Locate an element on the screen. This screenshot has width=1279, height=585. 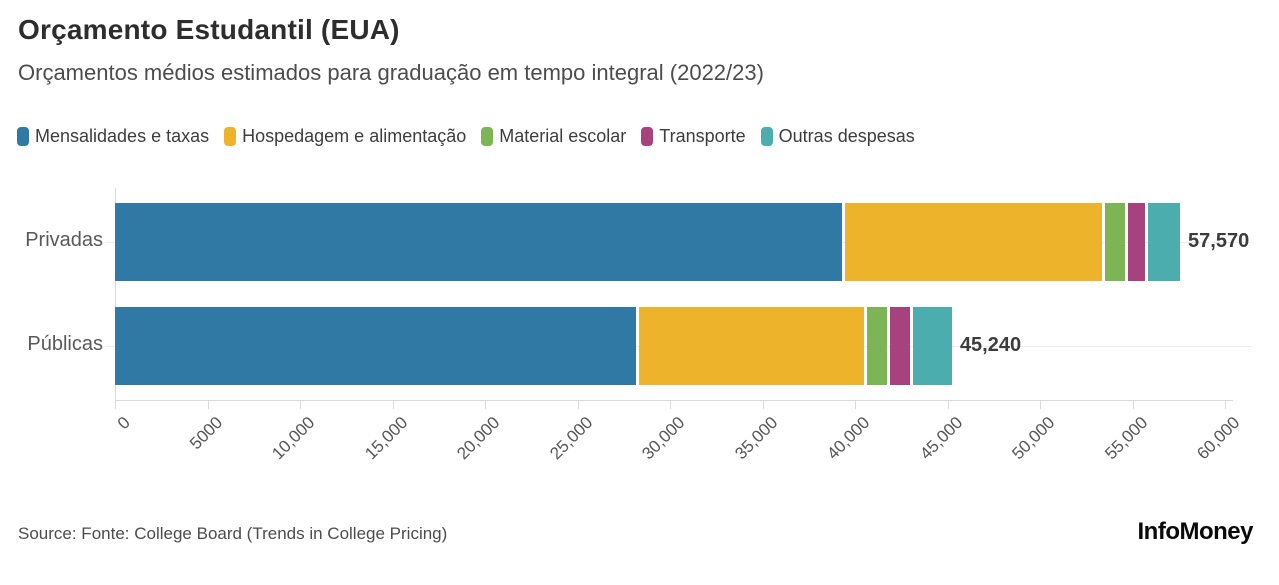
x-axis-tick-label: 0 is located at coordinates (123, 423).